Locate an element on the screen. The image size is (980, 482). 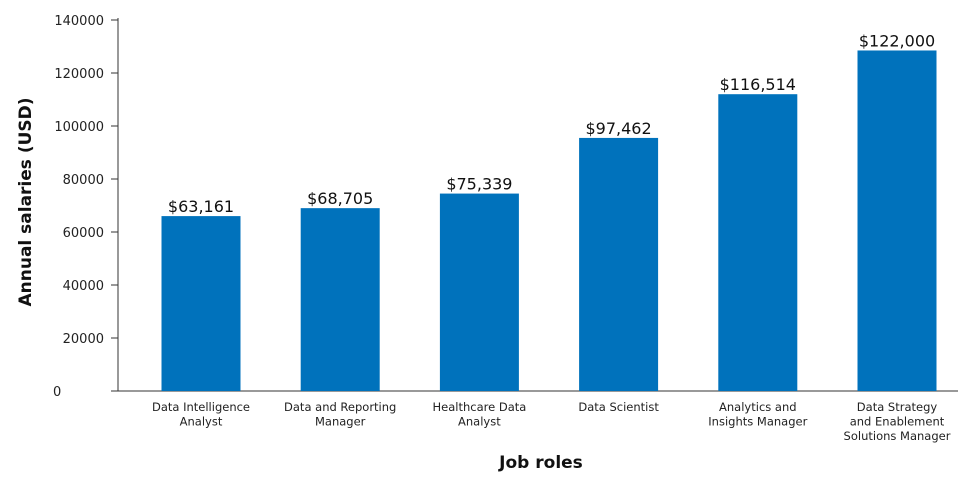
category-label: Data Scientist is located at coordinates (618, 407).